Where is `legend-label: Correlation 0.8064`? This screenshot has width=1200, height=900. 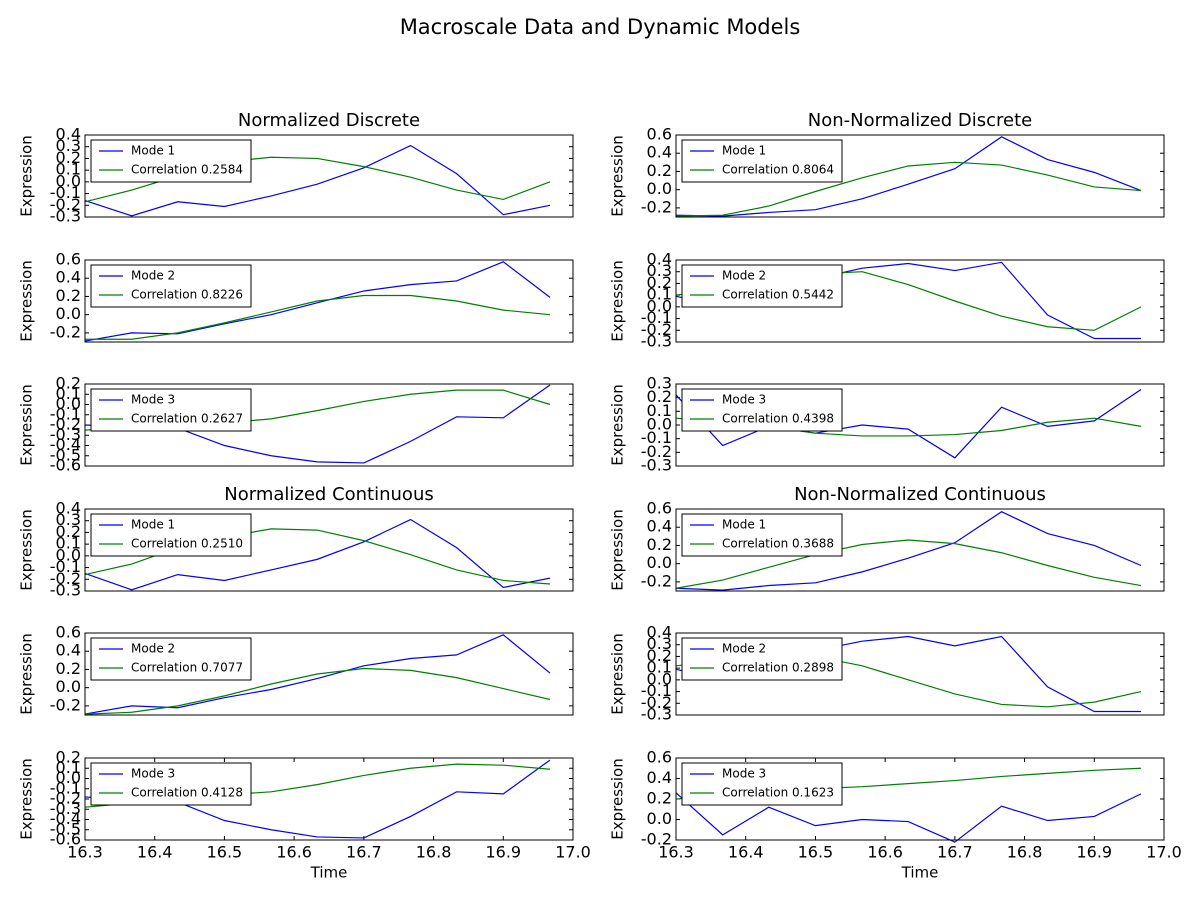
legend-label: Correlation 0.8064 is located at coordinates (778, 170).